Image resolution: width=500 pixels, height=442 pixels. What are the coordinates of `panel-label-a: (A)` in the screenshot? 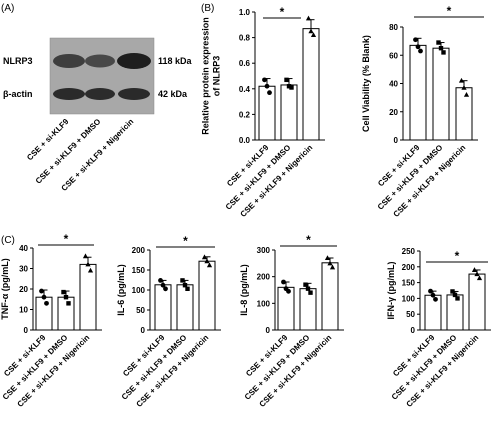 It's located at (7, 8).